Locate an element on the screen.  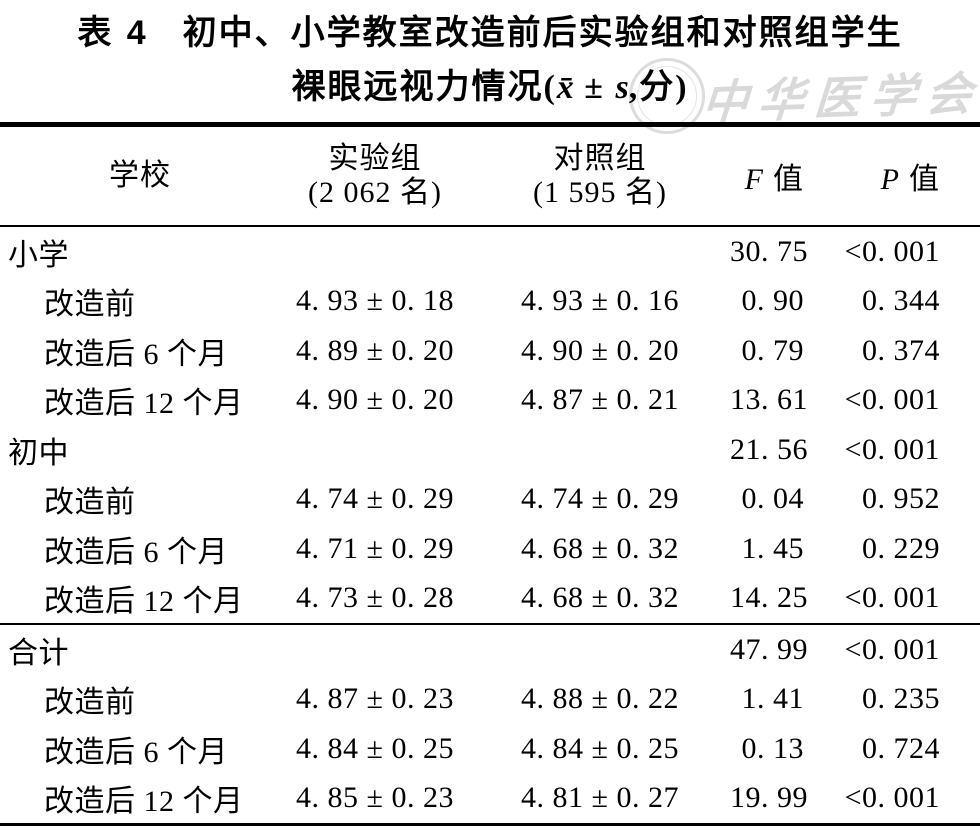
f-symbol: F is located at coordinates (754, 179).